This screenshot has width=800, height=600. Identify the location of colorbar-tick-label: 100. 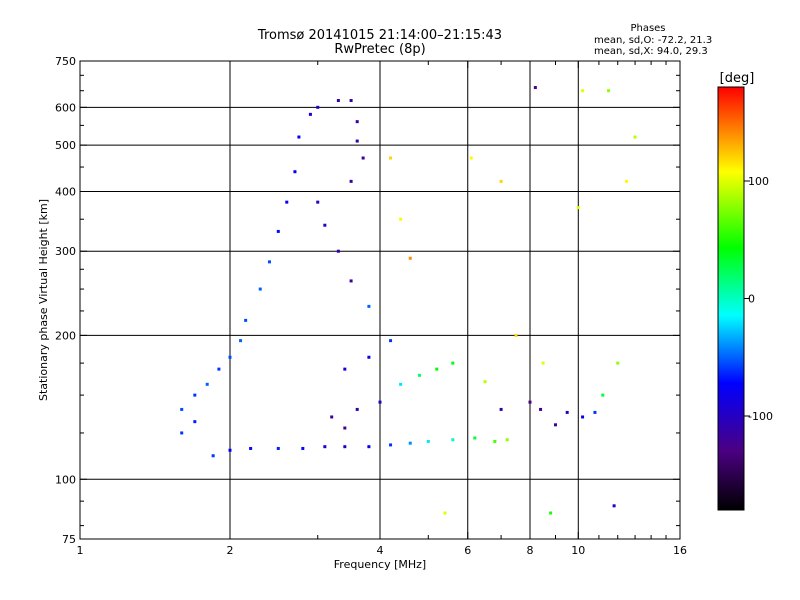
(758, 181).